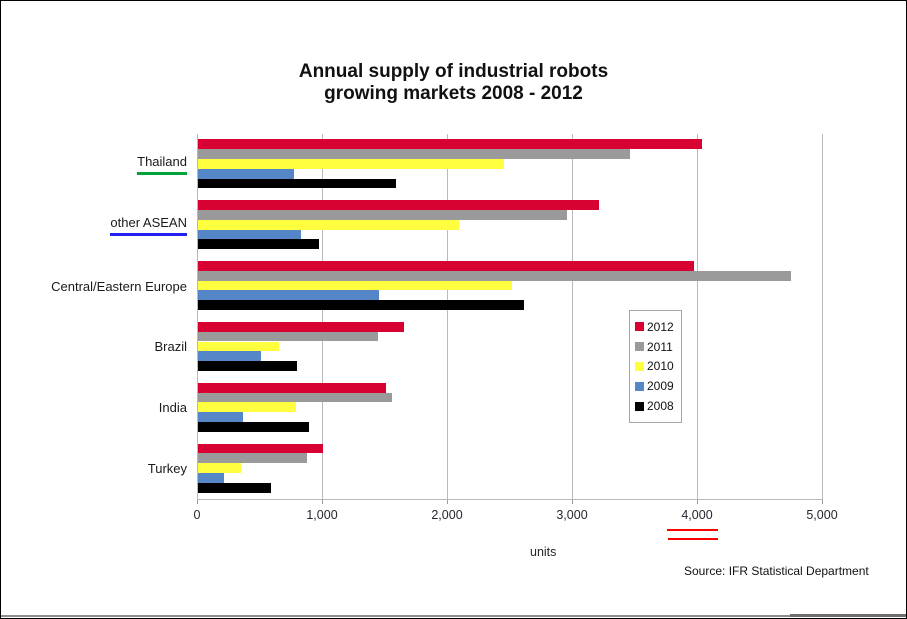 Image resolution: width=907 pixels, height=619 pixels. I want to click on x-tick-label-5000: 5,000, so click(822, 515).